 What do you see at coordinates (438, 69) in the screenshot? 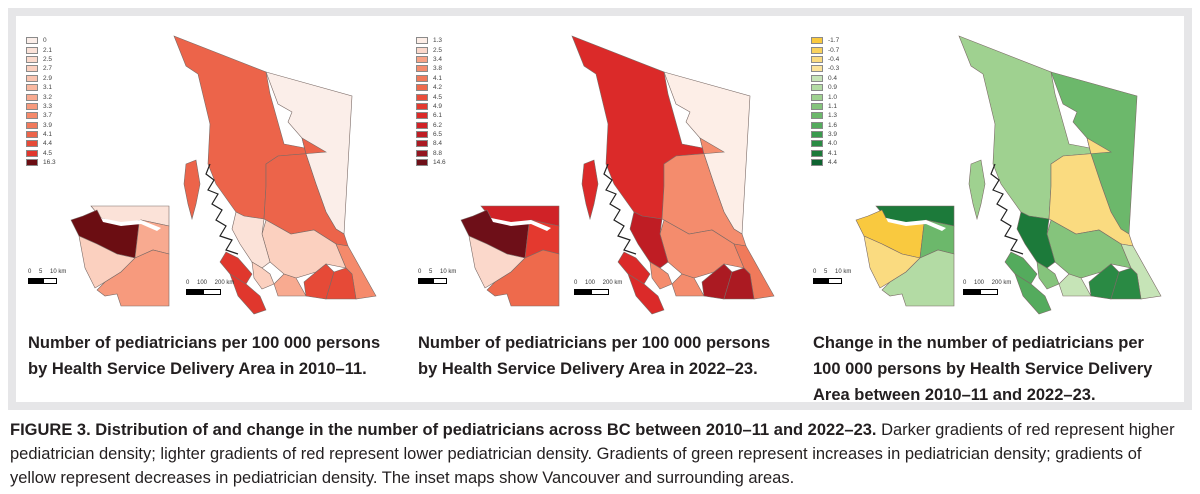
I see `legend-label: 3.8` at bounding box center [438, 69].